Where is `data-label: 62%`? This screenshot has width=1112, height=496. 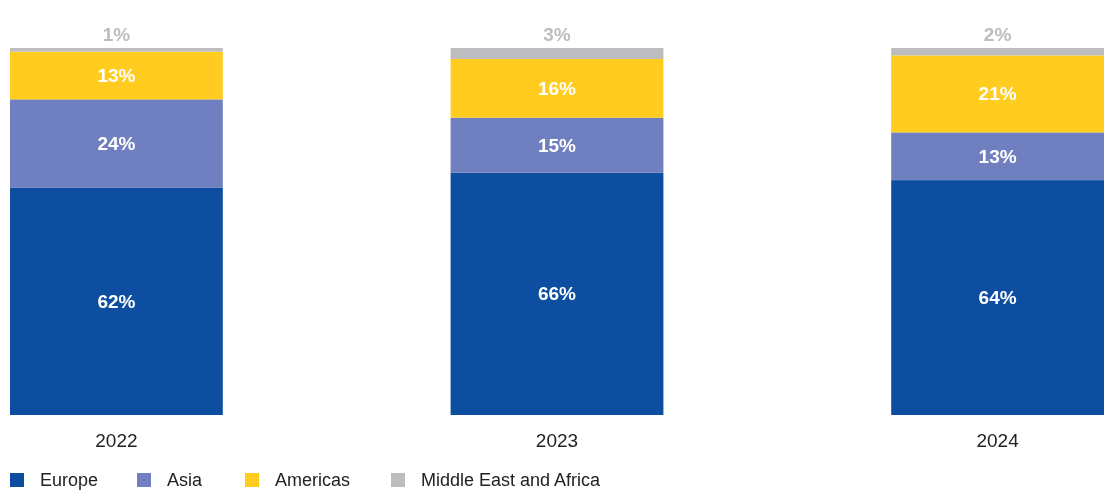 data-label: 62% is located at coordinates (116, 301).